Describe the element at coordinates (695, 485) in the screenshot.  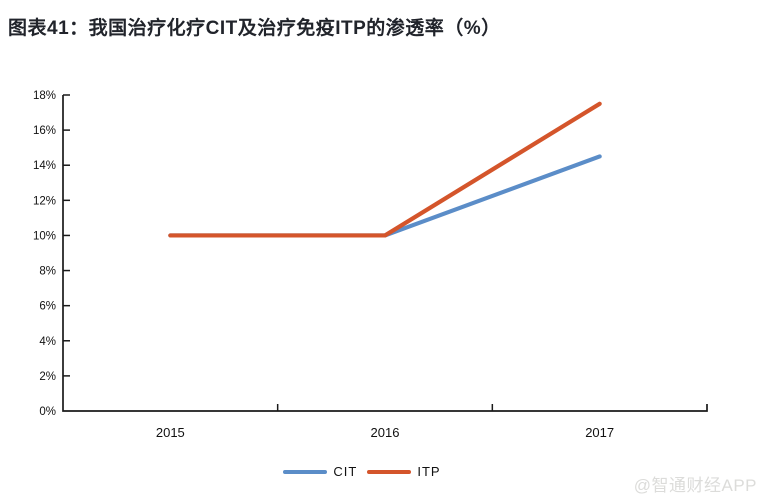
I see `watermark: @智通财经APP` at that location.